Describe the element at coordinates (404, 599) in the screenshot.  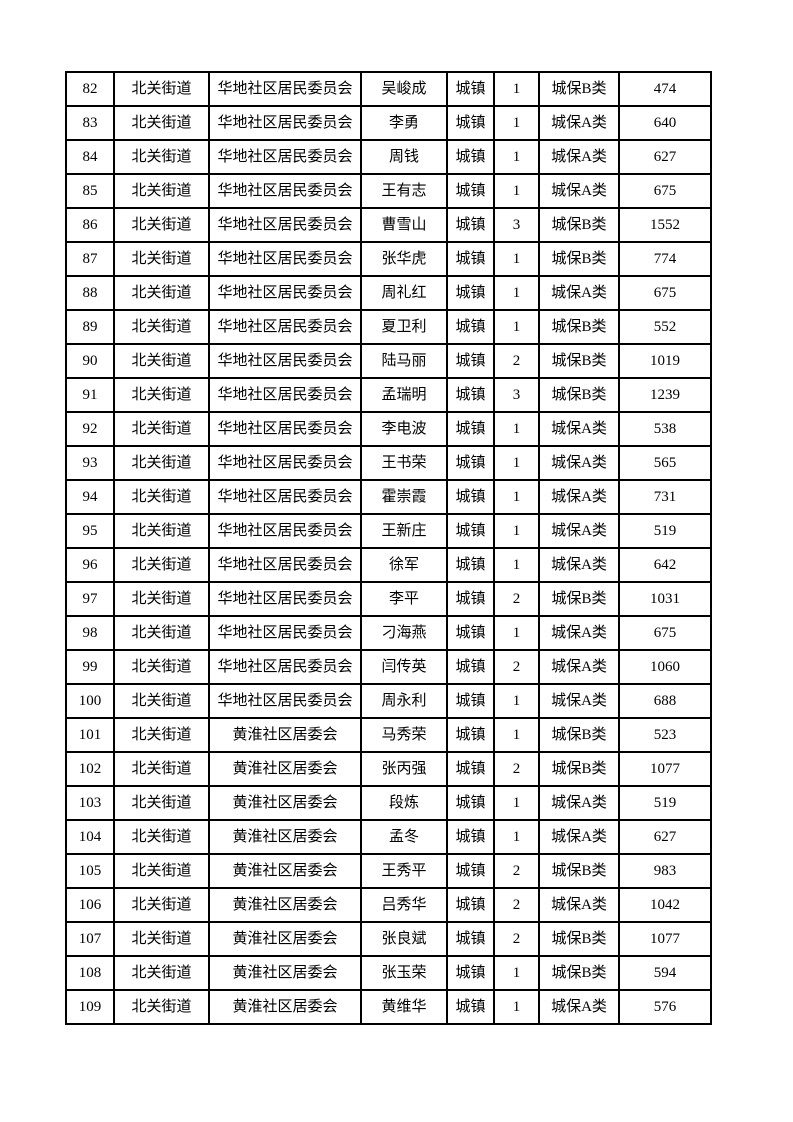
I see `cell-name: 李平` at that location.